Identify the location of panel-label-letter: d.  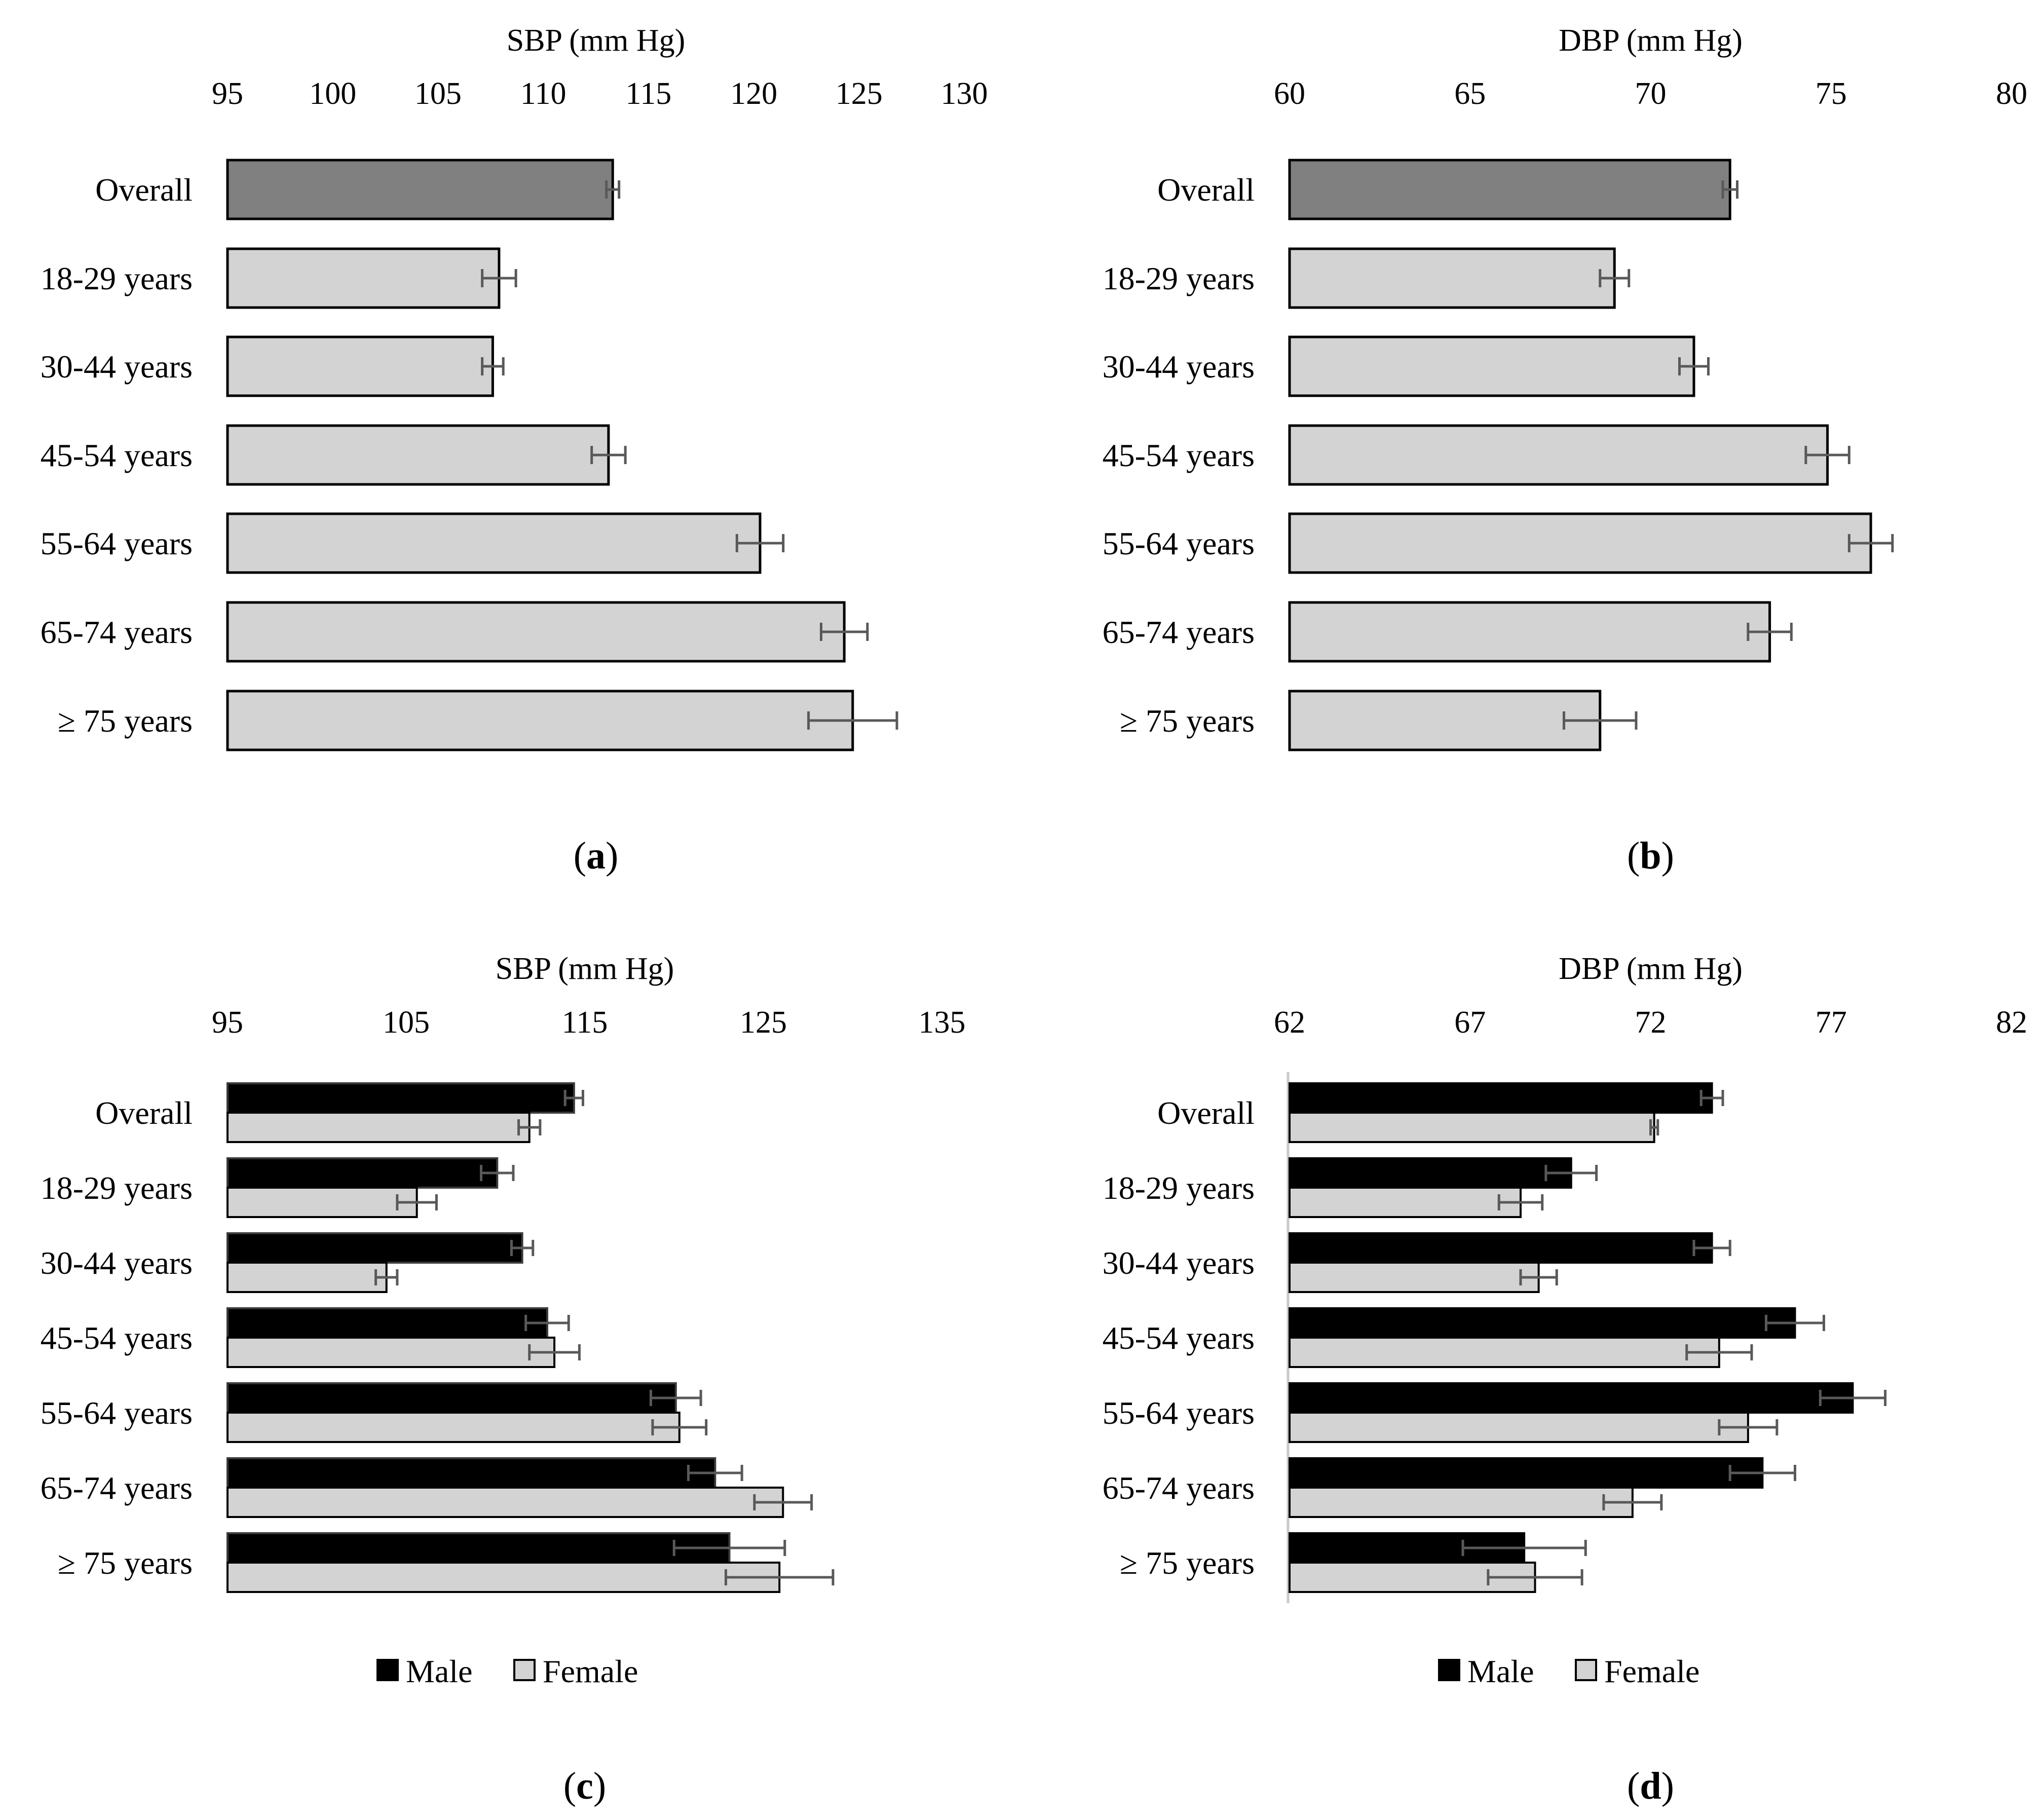
(1650, 1786).